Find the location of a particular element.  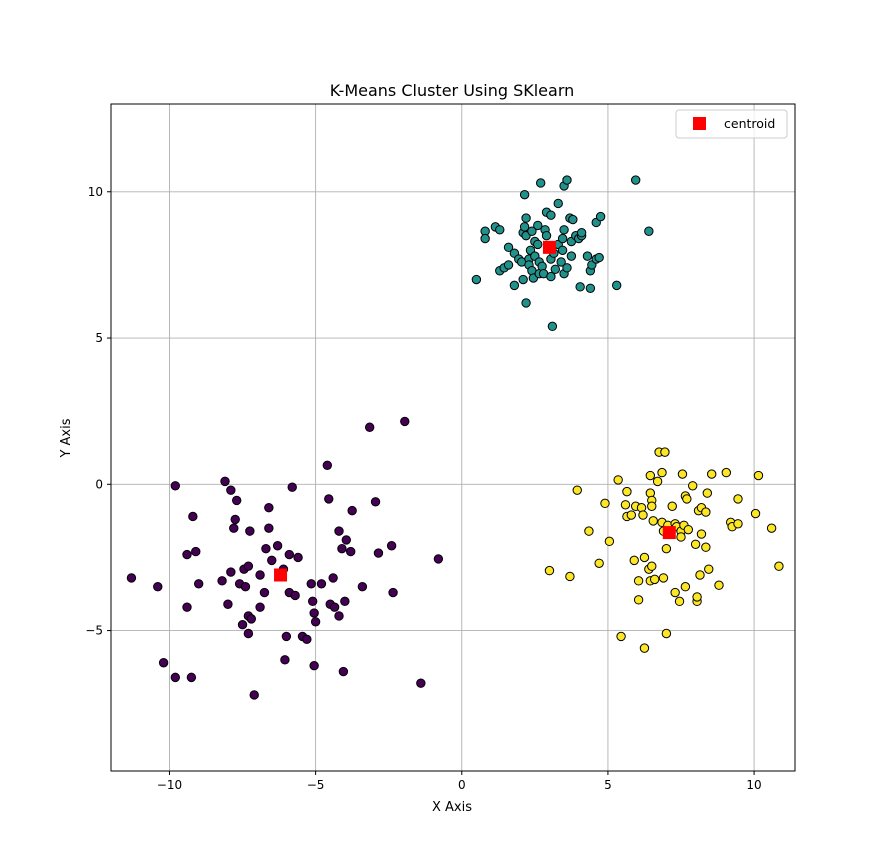

legend: centroid is located at coordinates (731, 124).